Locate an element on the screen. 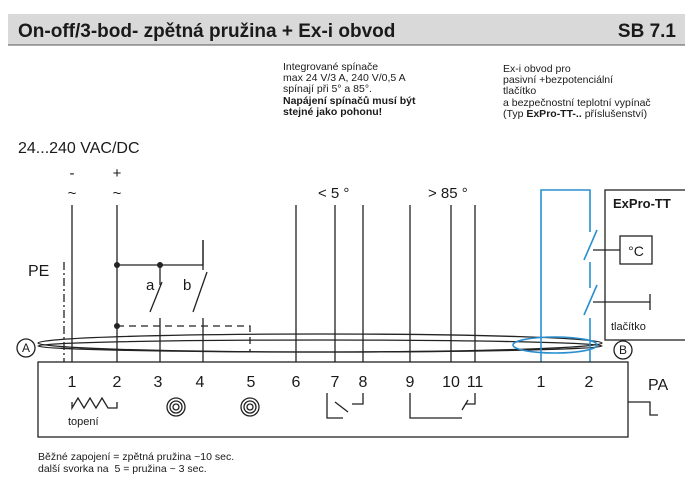  note-line: max 24 V/3 A, 240 V/0,5 A is located at coordinates (344, 78).